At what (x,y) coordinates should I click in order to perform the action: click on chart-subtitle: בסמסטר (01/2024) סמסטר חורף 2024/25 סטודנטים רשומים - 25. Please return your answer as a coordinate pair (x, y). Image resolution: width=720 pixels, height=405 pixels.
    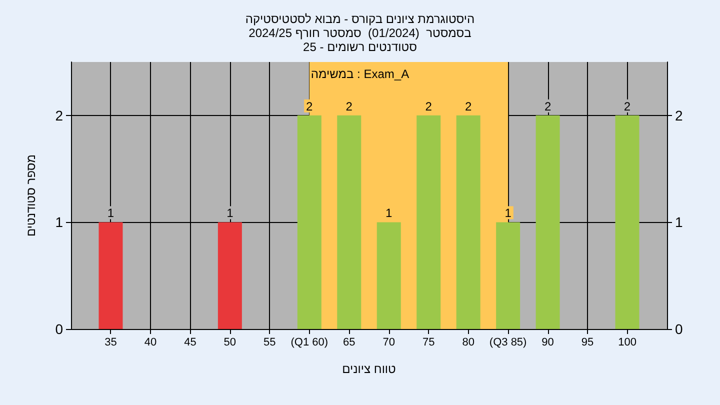
    Looking at the image, I should click on (360, 40).